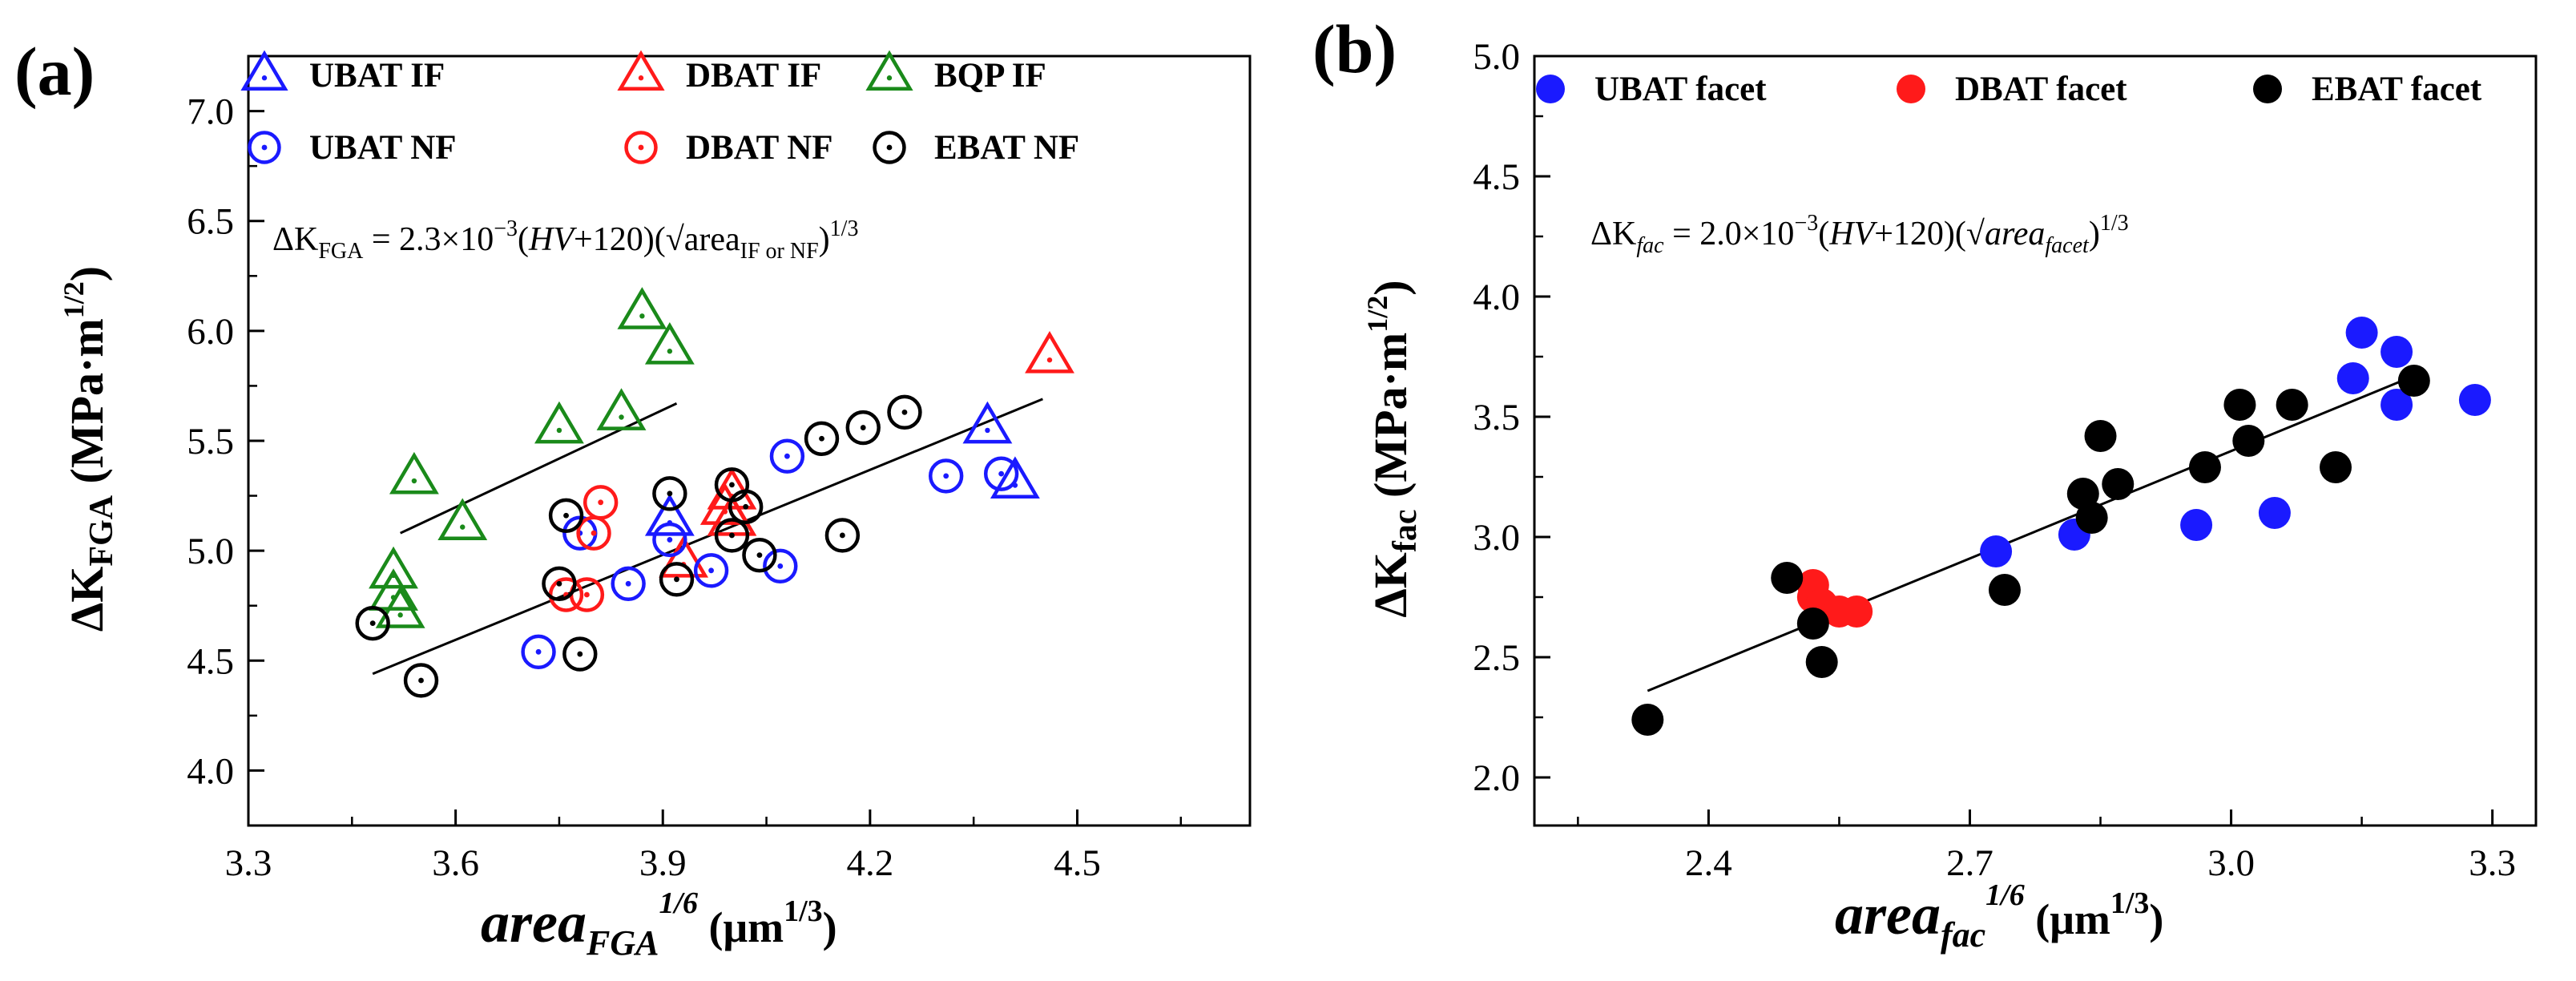 Image resolution: width=2576 pixels, height=981 pixels. Describe the element at coordinates (210, 112) in the screenshot. I see `y-tick-label: 7.0` at that location.